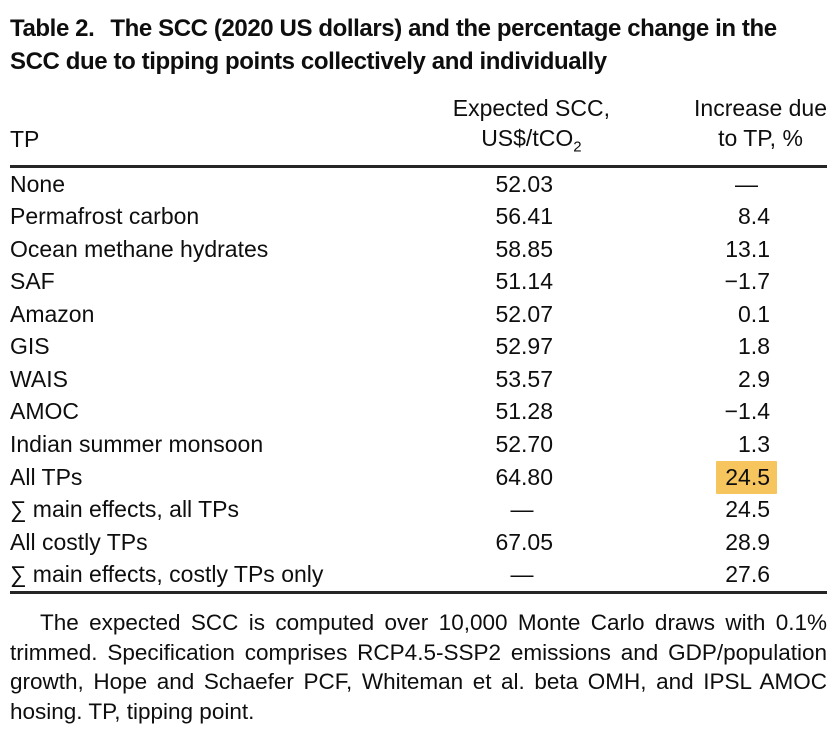  Describe the element at coordinates (747, 411) in the screenshot. I see `pct-value: −1.4` at that location.